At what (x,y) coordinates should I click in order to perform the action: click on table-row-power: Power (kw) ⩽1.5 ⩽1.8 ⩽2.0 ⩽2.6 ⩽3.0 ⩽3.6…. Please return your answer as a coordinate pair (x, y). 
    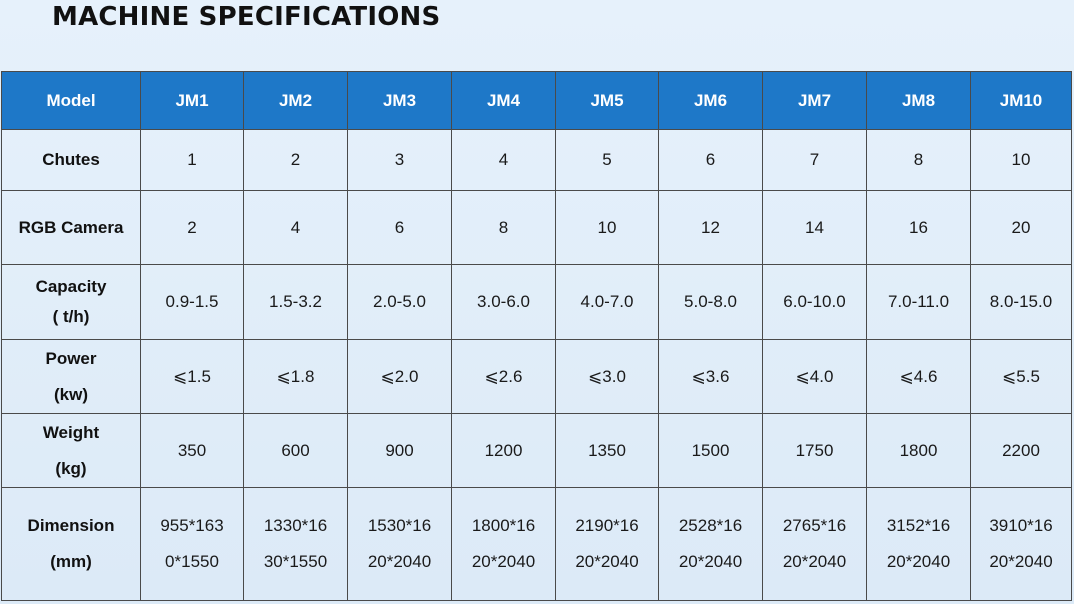
    Looking at the image, I should click on (536, 376).